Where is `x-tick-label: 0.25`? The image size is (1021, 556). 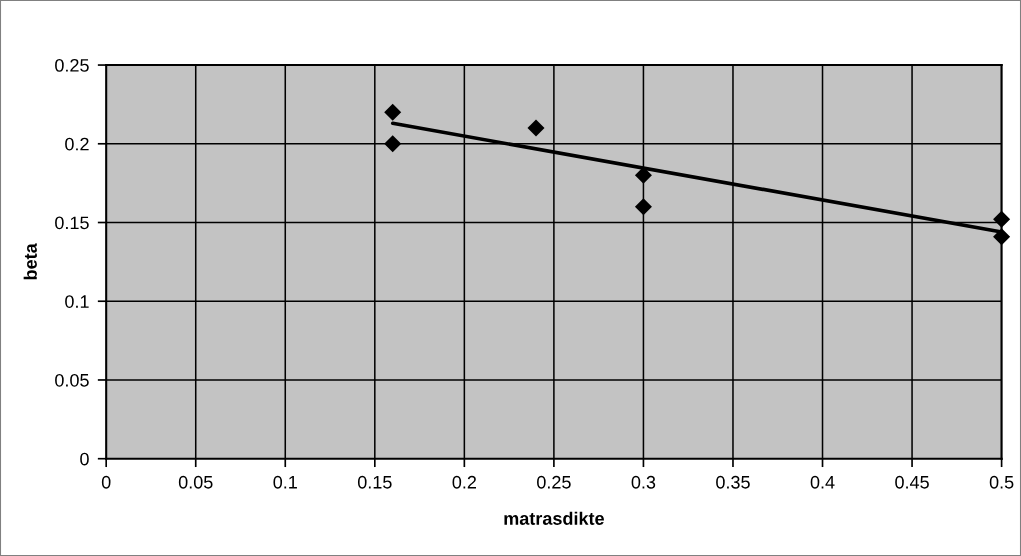 x-tick-label: 0.25 is located at coordinates (554, 482).